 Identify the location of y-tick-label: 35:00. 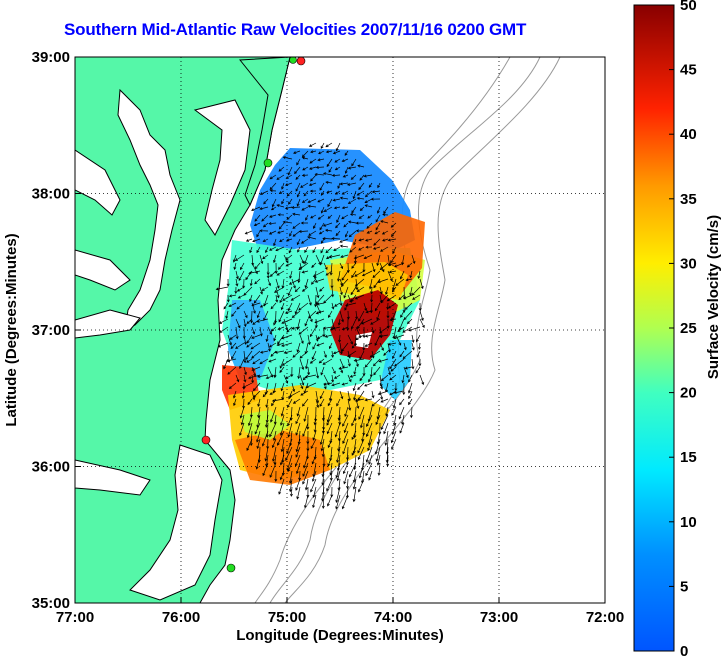
(51, 603).